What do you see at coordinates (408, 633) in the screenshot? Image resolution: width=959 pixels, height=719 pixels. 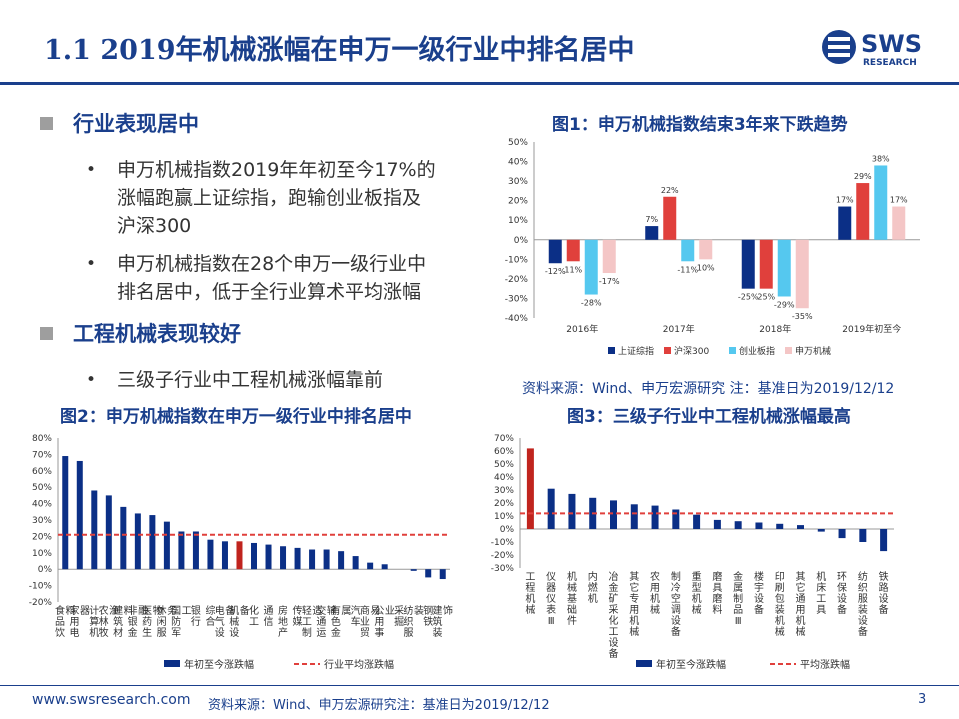 I see `x-tick-label-char: 服` at bounding box center [408, 633].